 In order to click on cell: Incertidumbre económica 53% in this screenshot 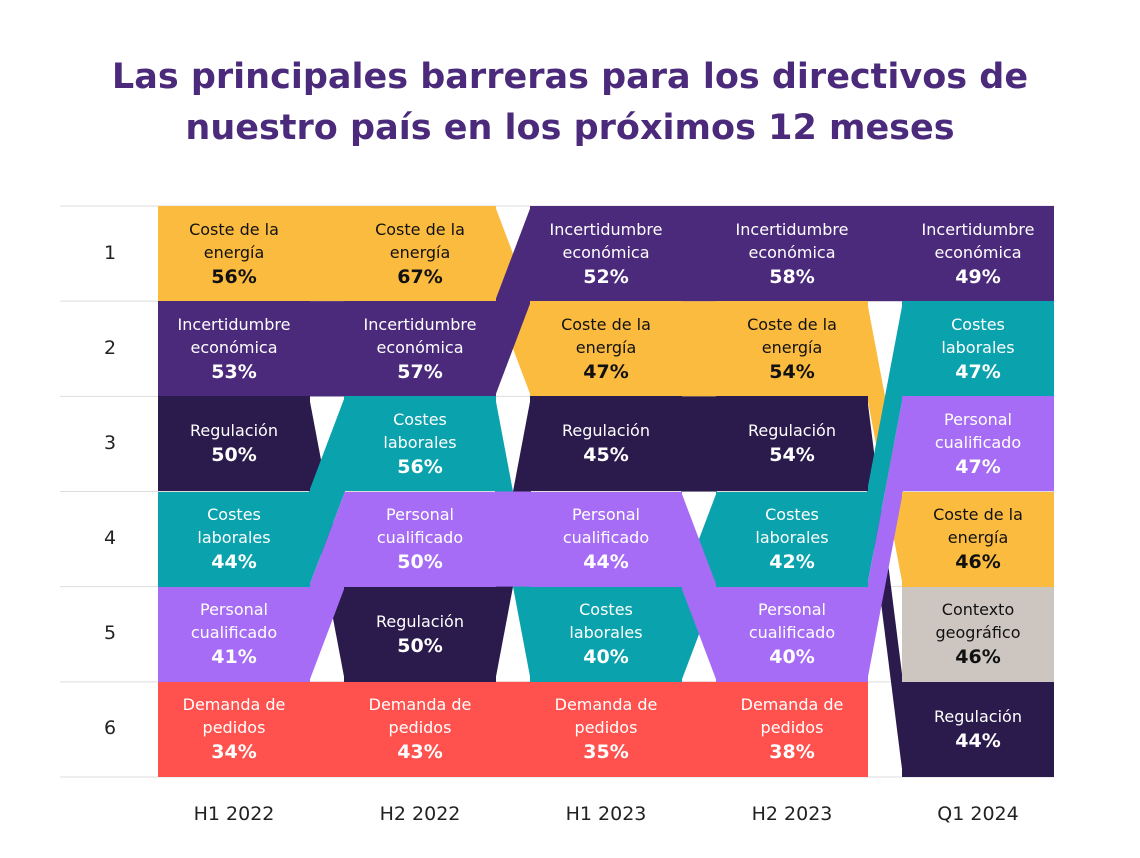, I will do `click(234, 349)`.